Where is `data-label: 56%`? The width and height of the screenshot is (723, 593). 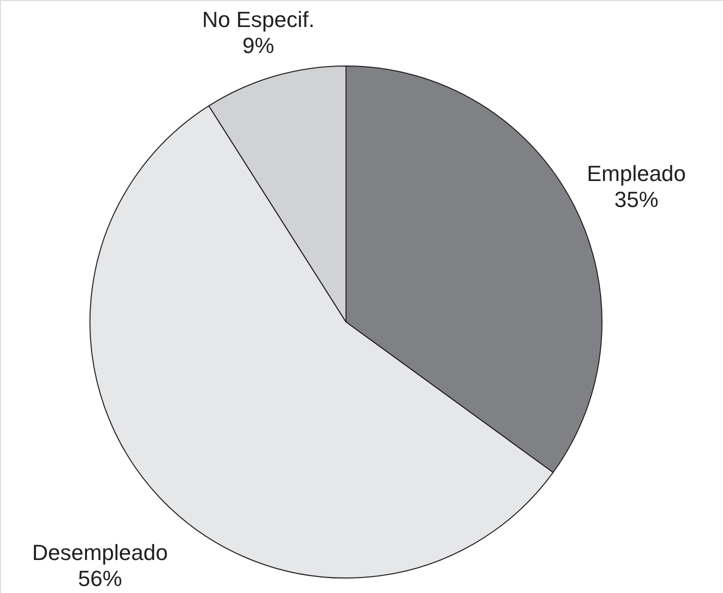
data-label: 56% is located at coordinates (100, 579).